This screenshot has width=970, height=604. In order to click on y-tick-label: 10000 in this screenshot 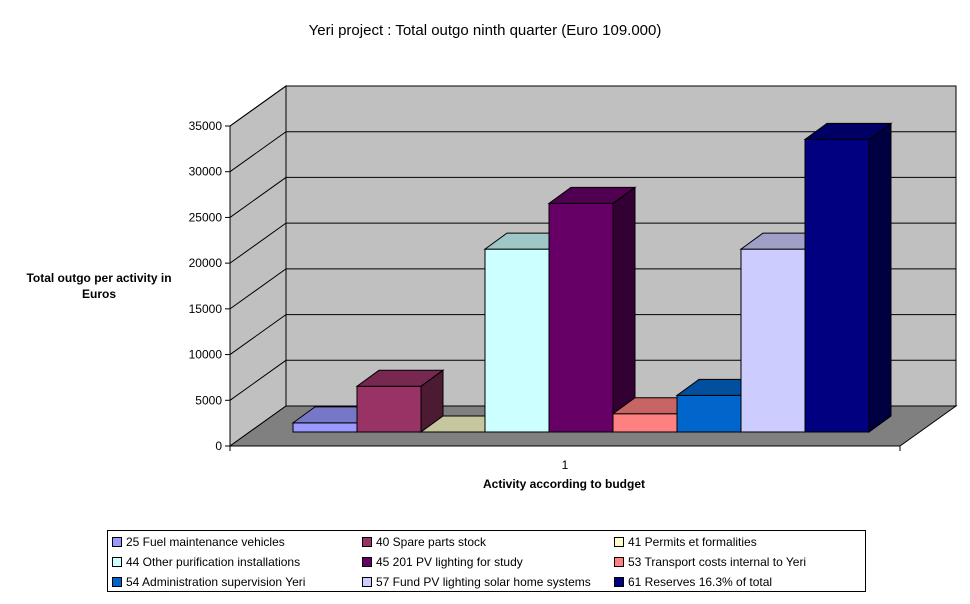, I will do `click(206, 355)`.